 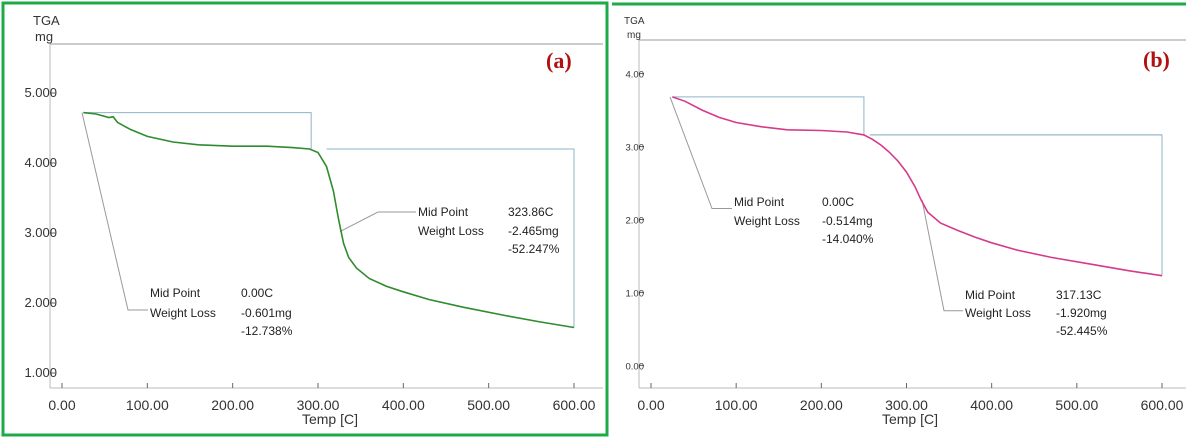 I want to click on panel-b-x-tick-label: 100.00, so click(x=736, y=405).